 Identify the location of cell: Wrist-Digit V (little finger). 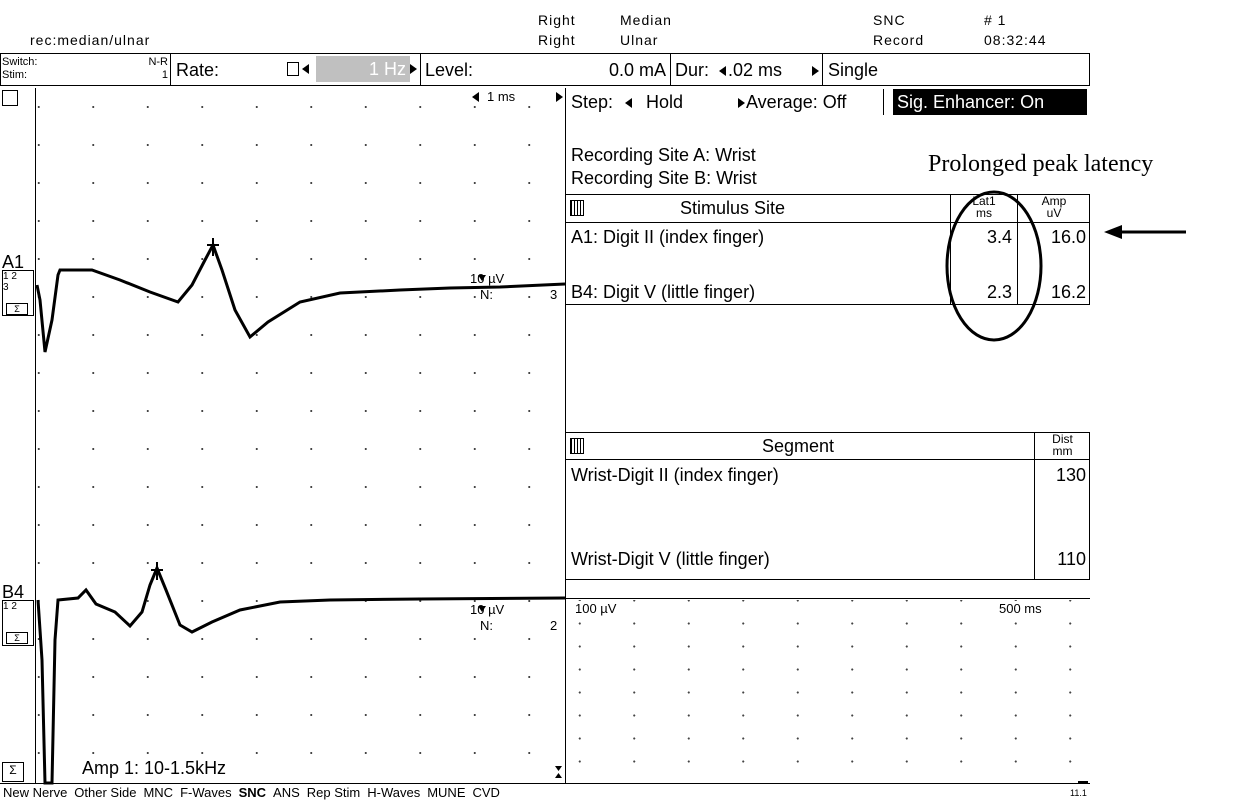
(670, 559).